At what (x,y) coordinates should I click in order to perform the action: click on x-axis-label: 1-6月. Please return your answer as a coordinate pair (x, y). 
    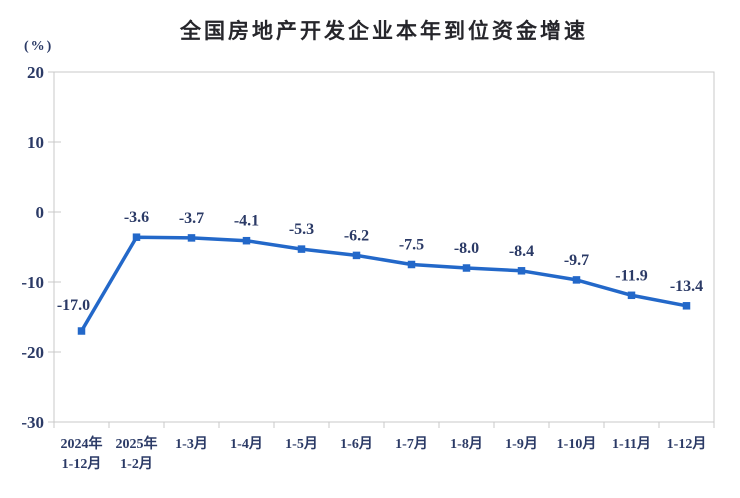
    Looking at the image, I should click on (356, 444).